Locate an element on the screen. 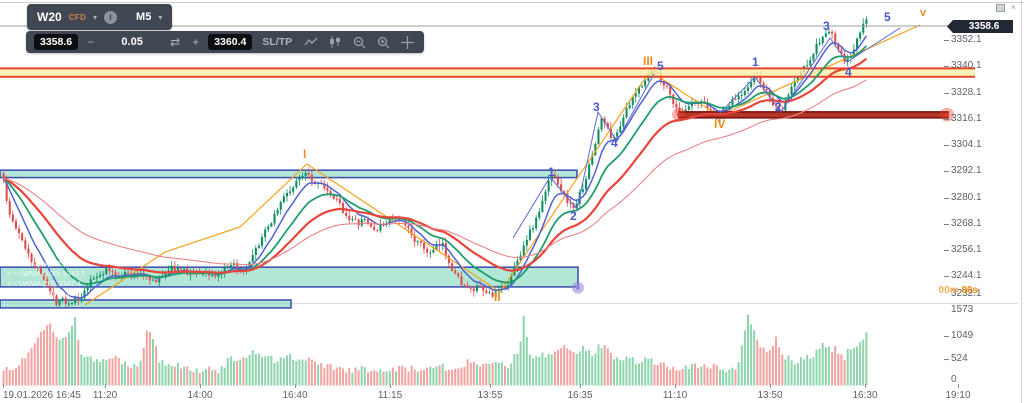 This screenshot has width=1024, height=403. volume-increase-button: + is located at coordinates (196, 42).